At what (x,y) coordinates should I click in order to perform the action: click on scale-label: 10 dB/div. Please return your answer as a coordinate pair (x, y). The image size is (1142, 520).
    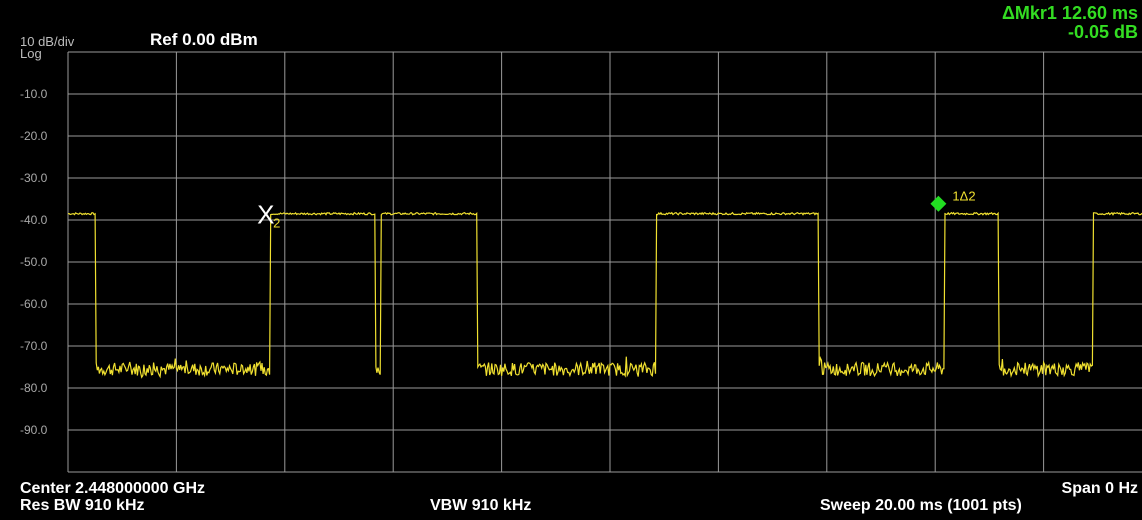
    Looking at the image, I should click on (47, 41).